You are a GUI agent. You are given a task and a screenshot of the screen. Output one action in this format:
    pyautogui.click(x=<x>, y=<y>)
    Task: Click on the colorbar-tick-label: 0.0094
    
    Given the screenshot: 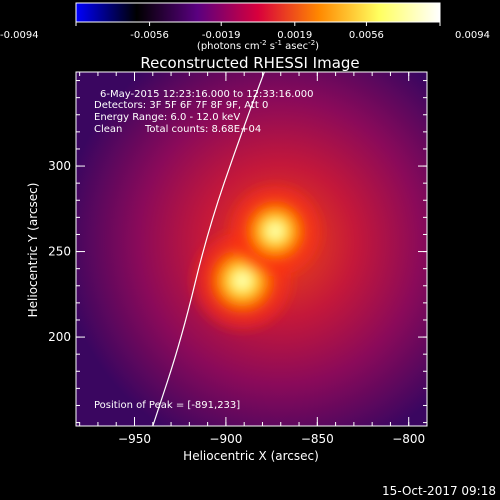 What is the action you would take?
    pyautogui.click(x=472, y=35)
    